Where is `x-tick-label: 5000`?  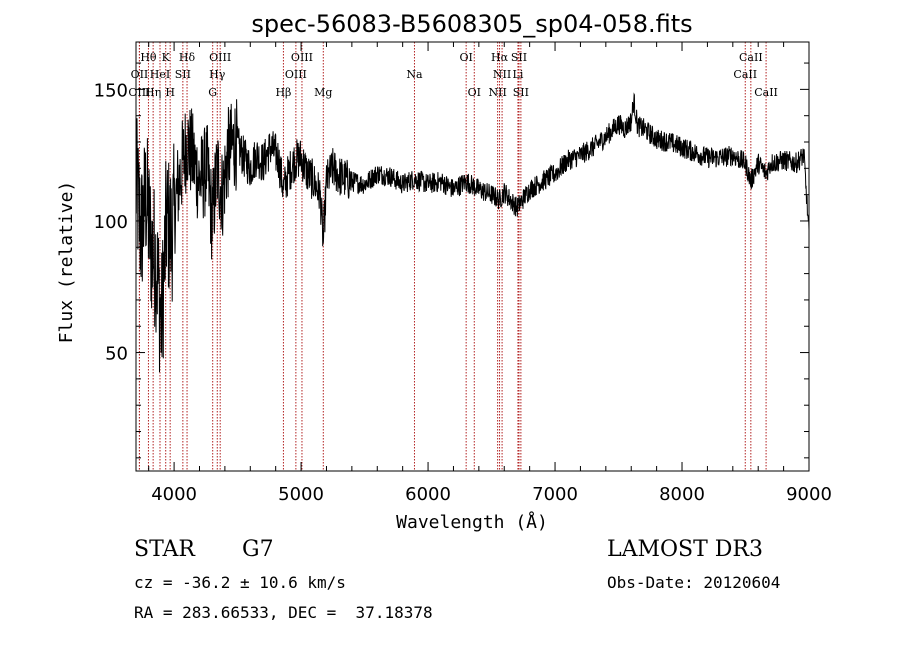
x-tick-label: 5000 is located at coordinates (301, 494).